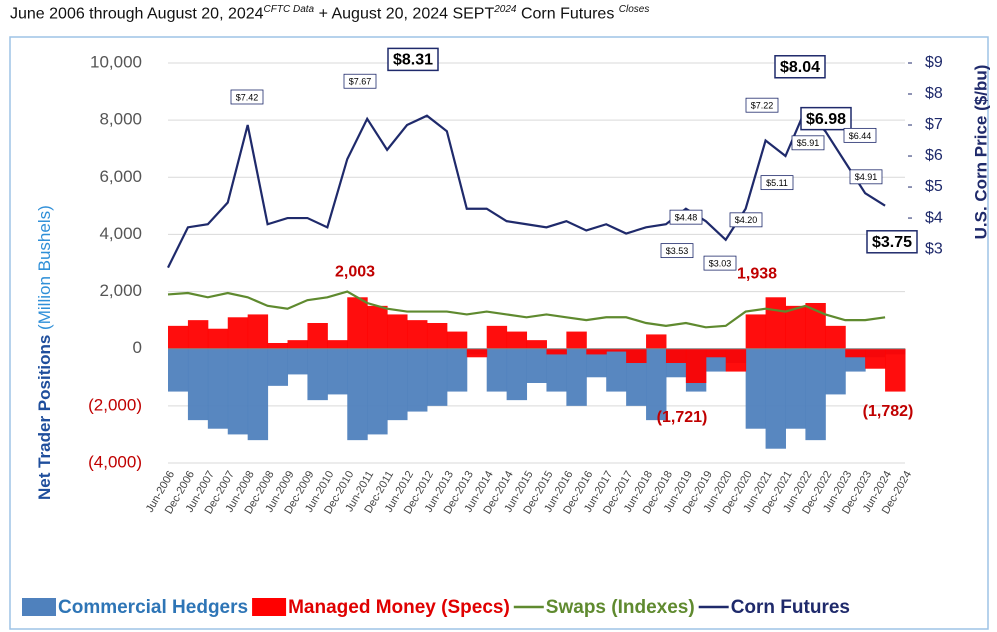  What do you see at coordinates (934, 217) in the screenshot?
I see `y2-tick-label: $4` at bounding box center [934, 217].